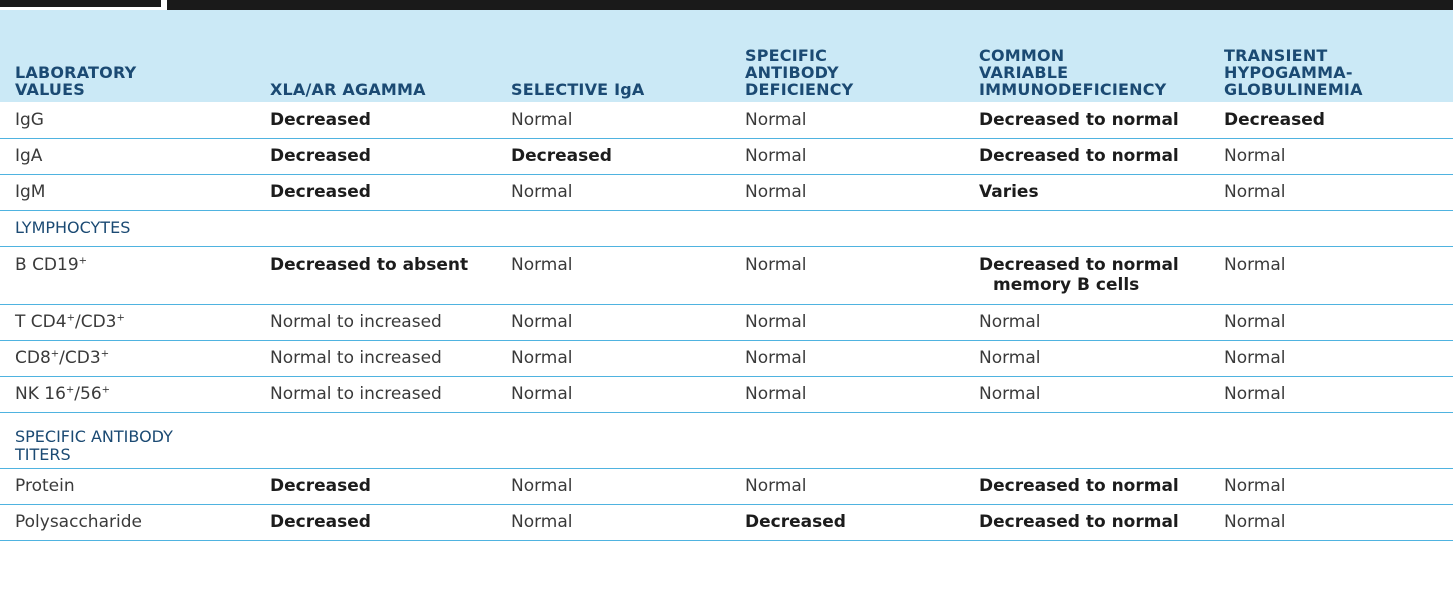 The width and height of the screenshot is (1453, 600). Describe the element at coordinates (127, 394) in the screenshot. I see `row-label: NK 16+/56+` at that location.